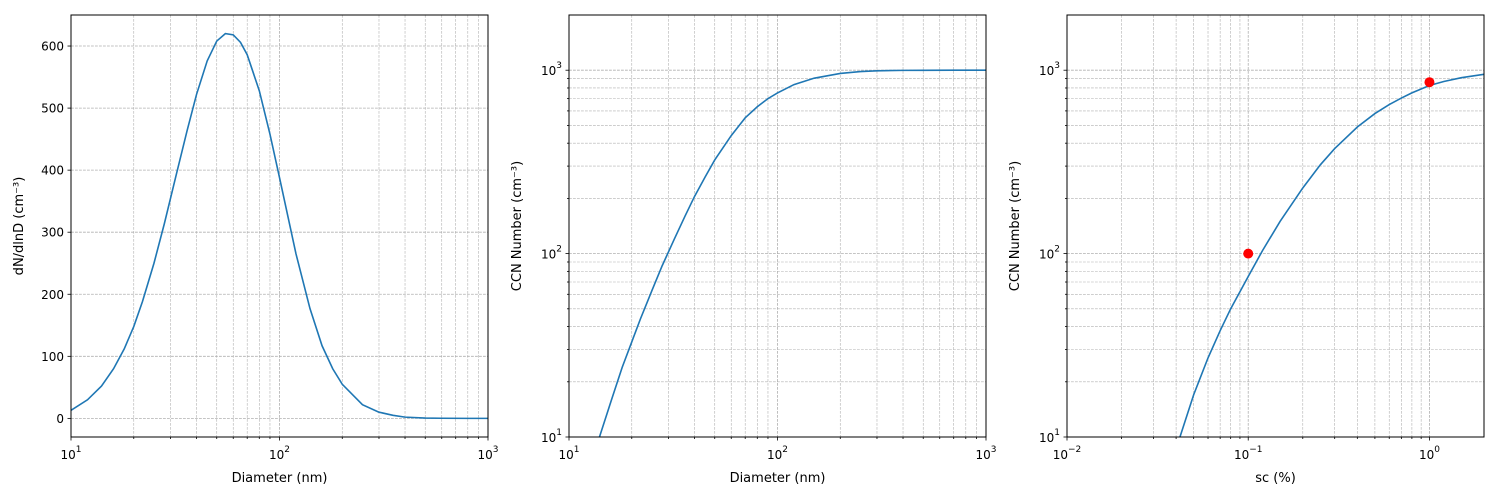 This screenshot has width=1500, height=500. Describe the element at coordinates (60, 419) in the screenshot. I see `y-tick-label: 0` at that location.